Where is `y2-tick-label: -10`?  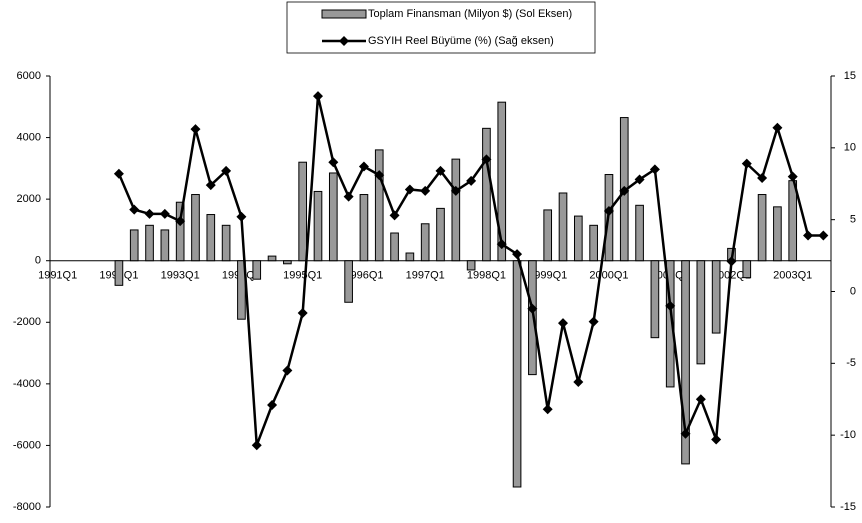
y2-tick-label: -10 is located at coordinates (848, 435).